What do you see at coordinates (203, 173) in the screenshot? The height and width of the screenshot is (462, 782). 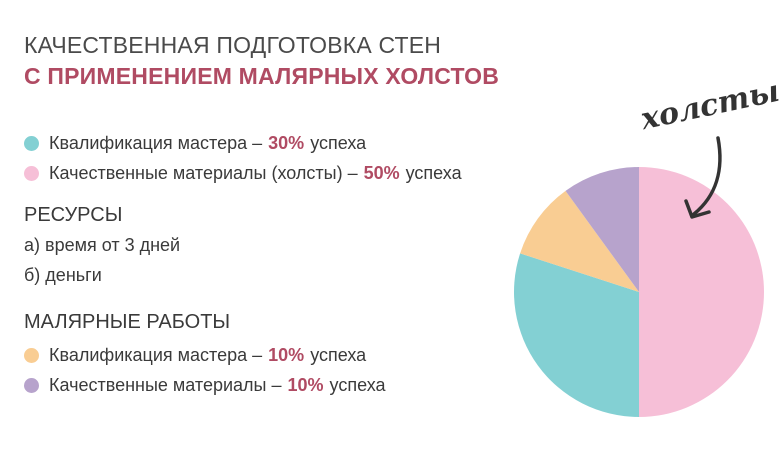 I see `legend-label: Качественные материалы (холсты) –` at bounding box center [203, 173].